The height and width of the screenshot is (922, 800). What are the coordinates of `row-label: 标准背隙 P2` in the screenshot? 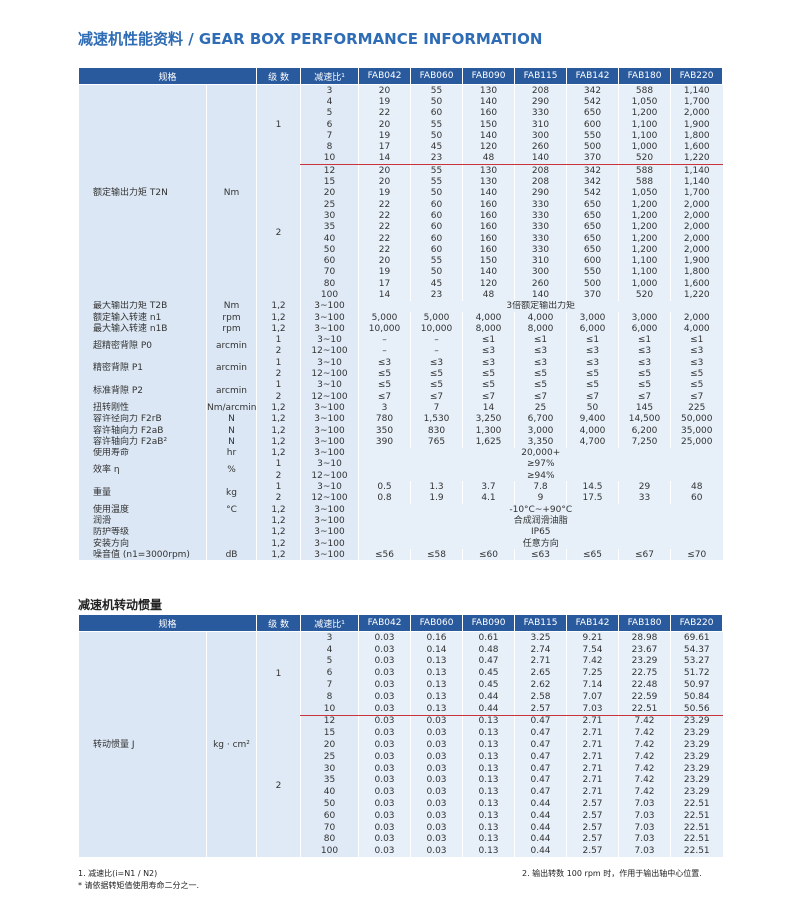 It's located at (142, 391).